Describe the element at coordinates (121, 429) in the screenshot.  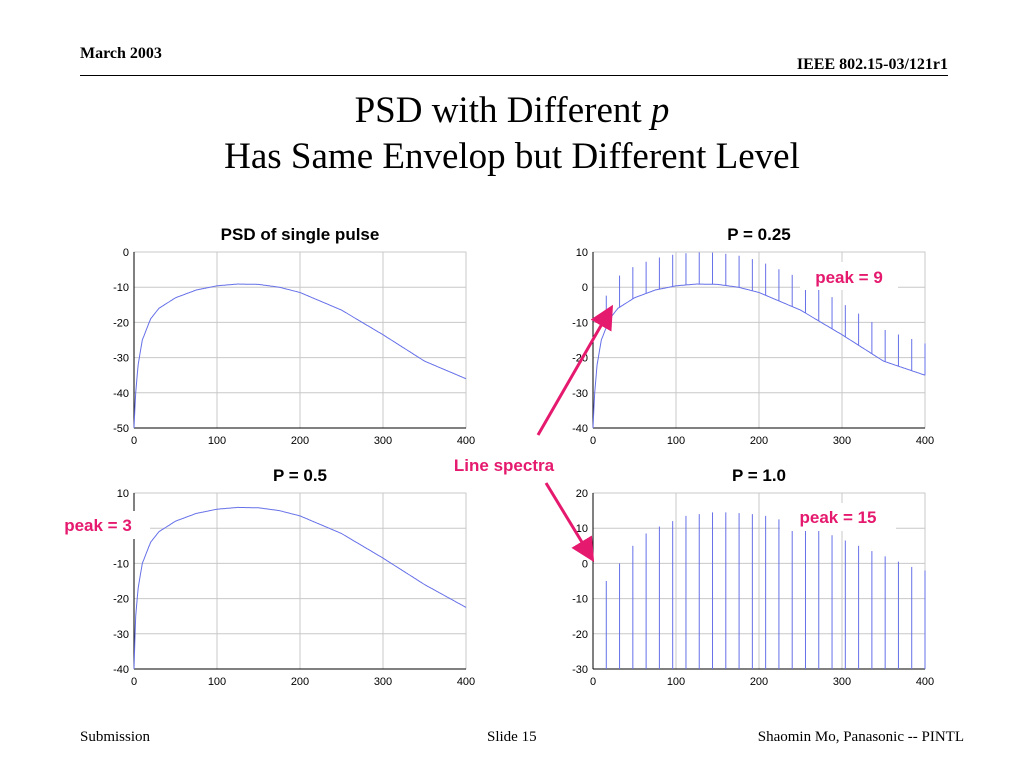
I see `y-tick-label: -50` at that location.